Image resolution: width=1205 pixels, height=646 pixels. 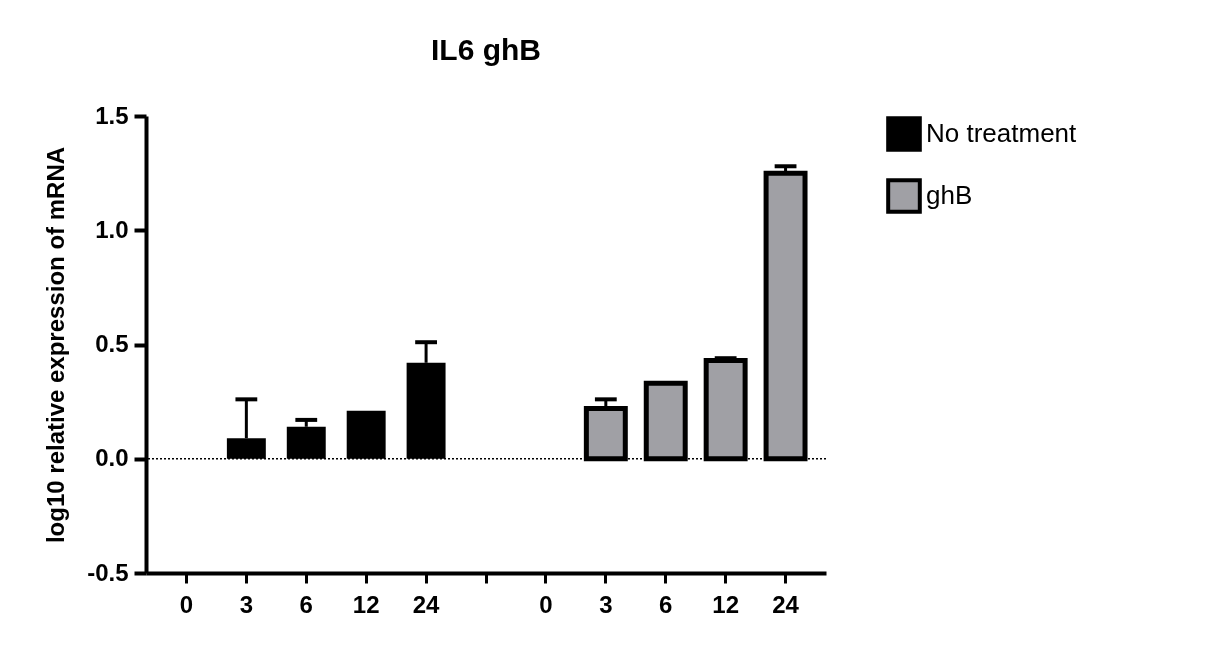 What do you see at coordinates (56, 345) in the screenshot?
I see `y-axis-title: log10 relative expression of mRNA` at bounding box center [56, 345].